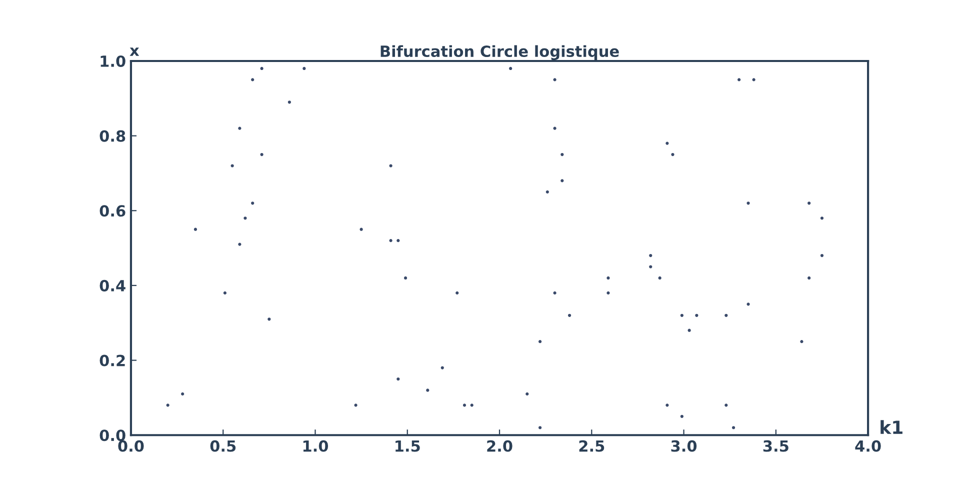  I want to click on y-tick-label: 1.0, so click(113, 61).